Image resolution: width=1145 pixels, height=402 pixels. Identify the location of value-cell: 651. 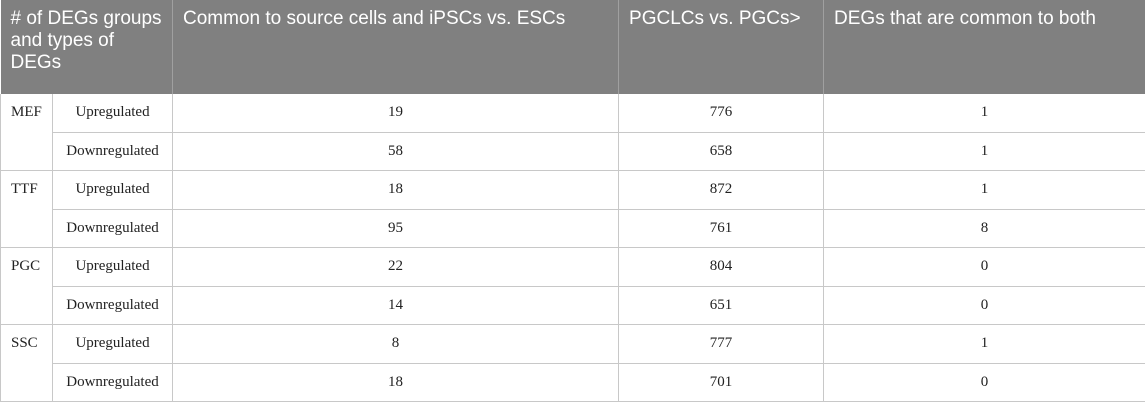
(721, 305).